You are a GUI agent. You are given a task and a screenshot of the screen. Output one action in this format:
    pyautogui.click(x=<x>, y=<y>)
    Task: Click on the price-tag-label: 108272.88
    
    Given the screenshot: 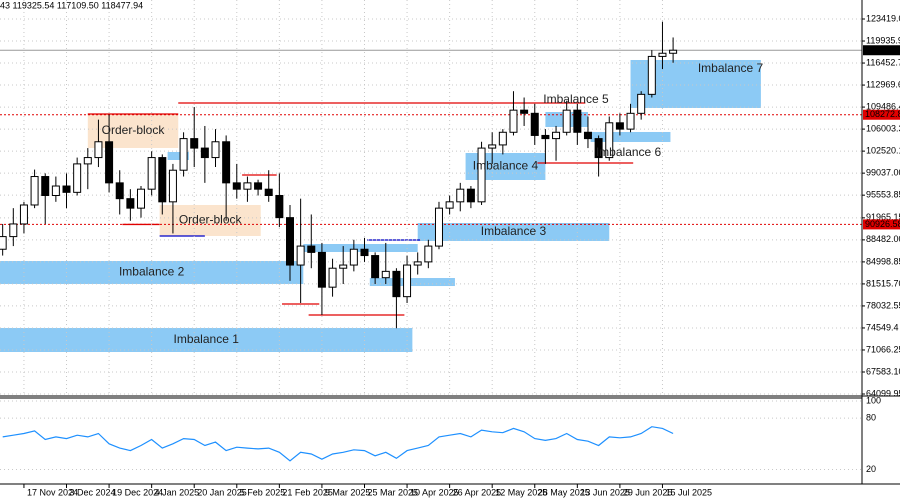 What is the action you would take?
    pyautogui.click(x=882, y=114)
    